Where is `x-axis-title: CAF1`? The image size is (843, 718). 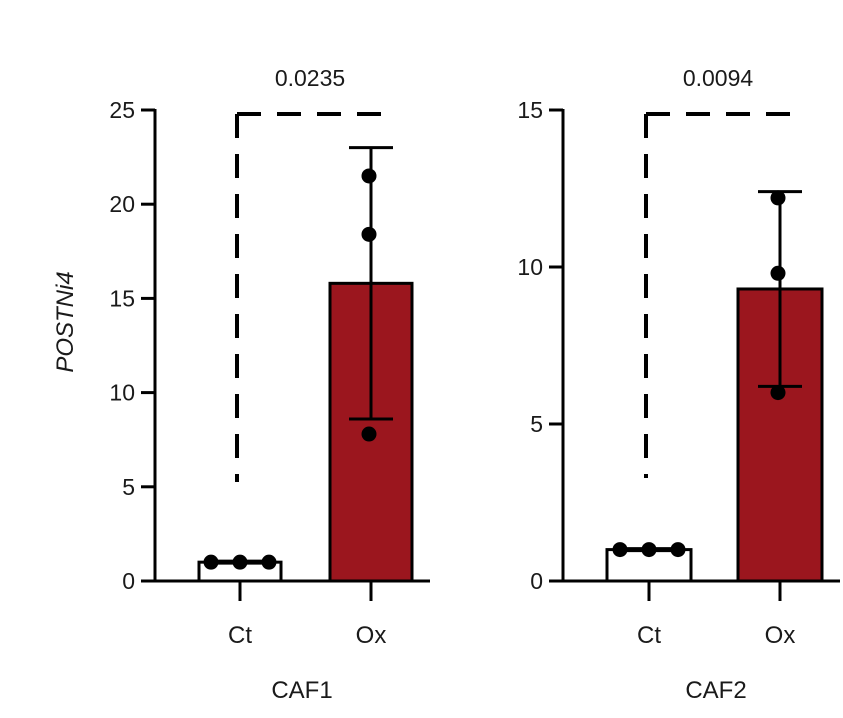
x-axis-title: CAF1 is located at coordinates (301, 690).